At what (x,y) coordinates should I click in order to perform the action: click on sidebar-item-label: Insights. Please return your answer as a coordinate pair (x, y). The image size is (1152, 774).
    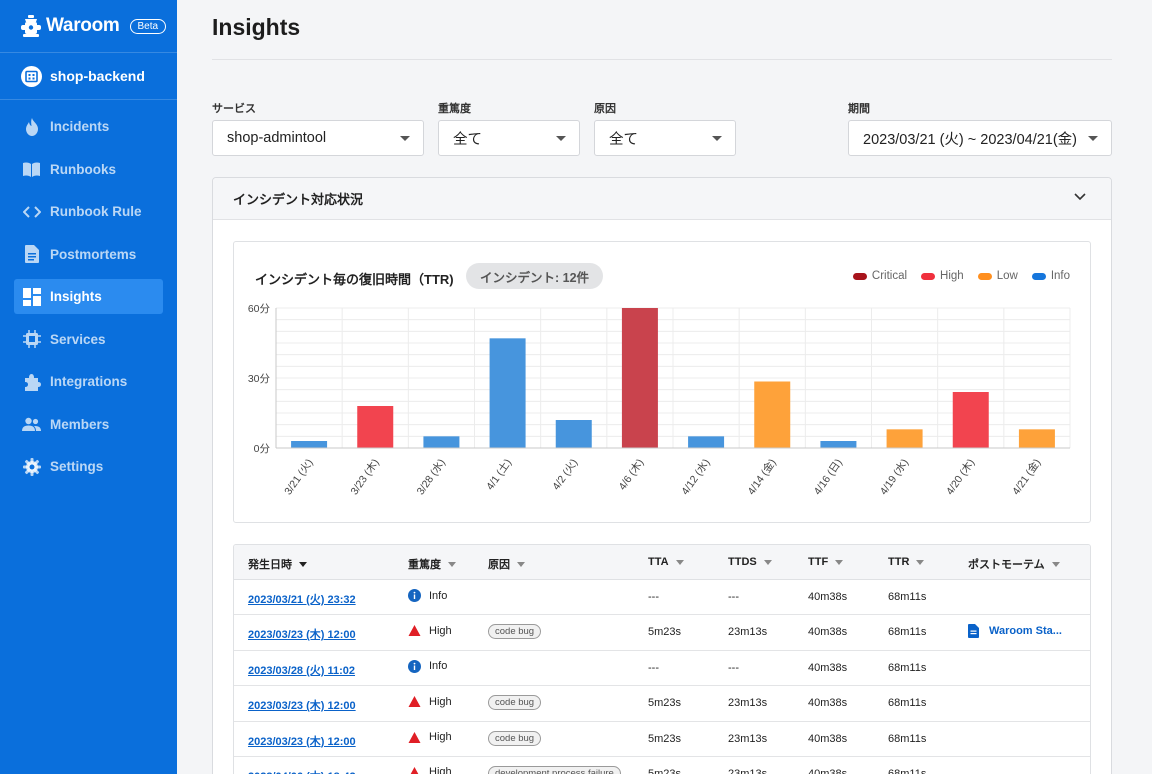
    Looking at the image, I should click on (76, 296).